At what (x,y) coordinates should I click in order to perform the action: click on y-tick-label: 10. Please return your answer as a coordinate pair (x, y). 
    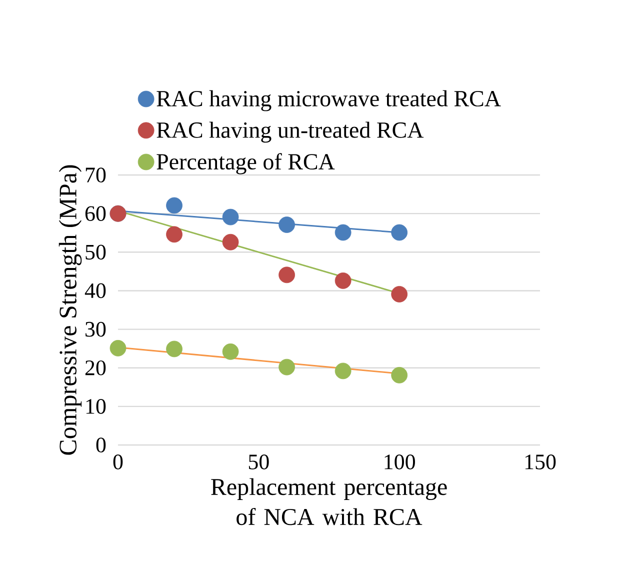
    Looking at the image, I should click on (96, 406).